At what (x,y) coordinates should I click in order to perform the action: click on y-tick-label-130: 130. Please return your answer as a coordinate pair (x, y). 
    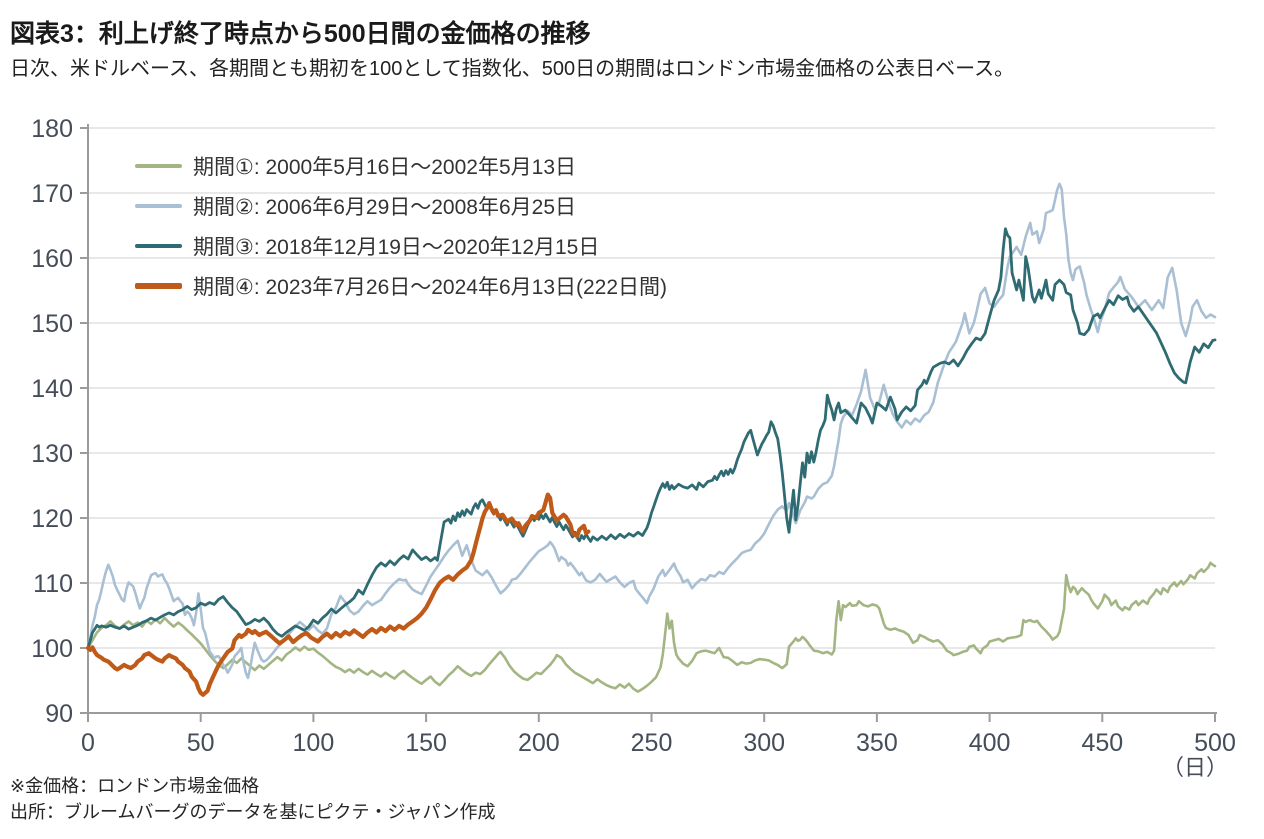
    Looking at the image, I should click on (52, 454).